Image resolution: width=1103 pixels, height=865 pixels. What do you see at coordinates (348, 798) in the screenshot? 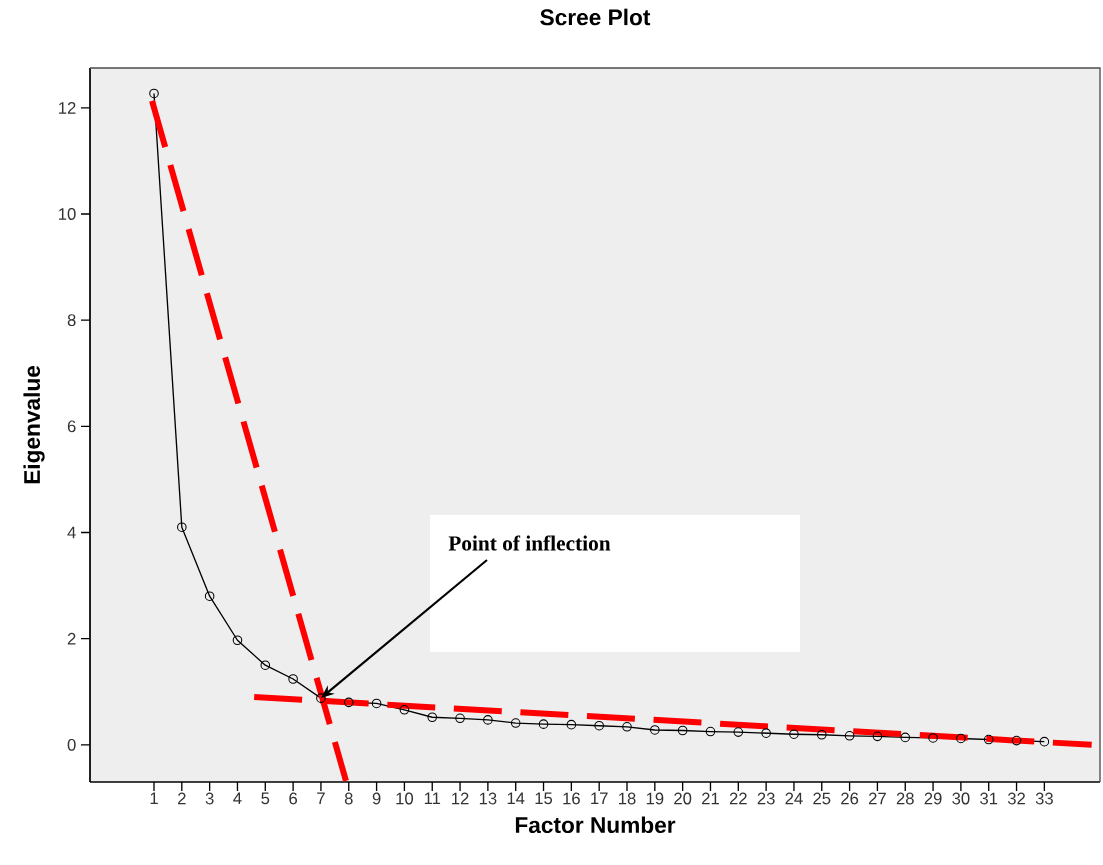
I see `x-tick-label: 8` at bounding box center [348, 798].